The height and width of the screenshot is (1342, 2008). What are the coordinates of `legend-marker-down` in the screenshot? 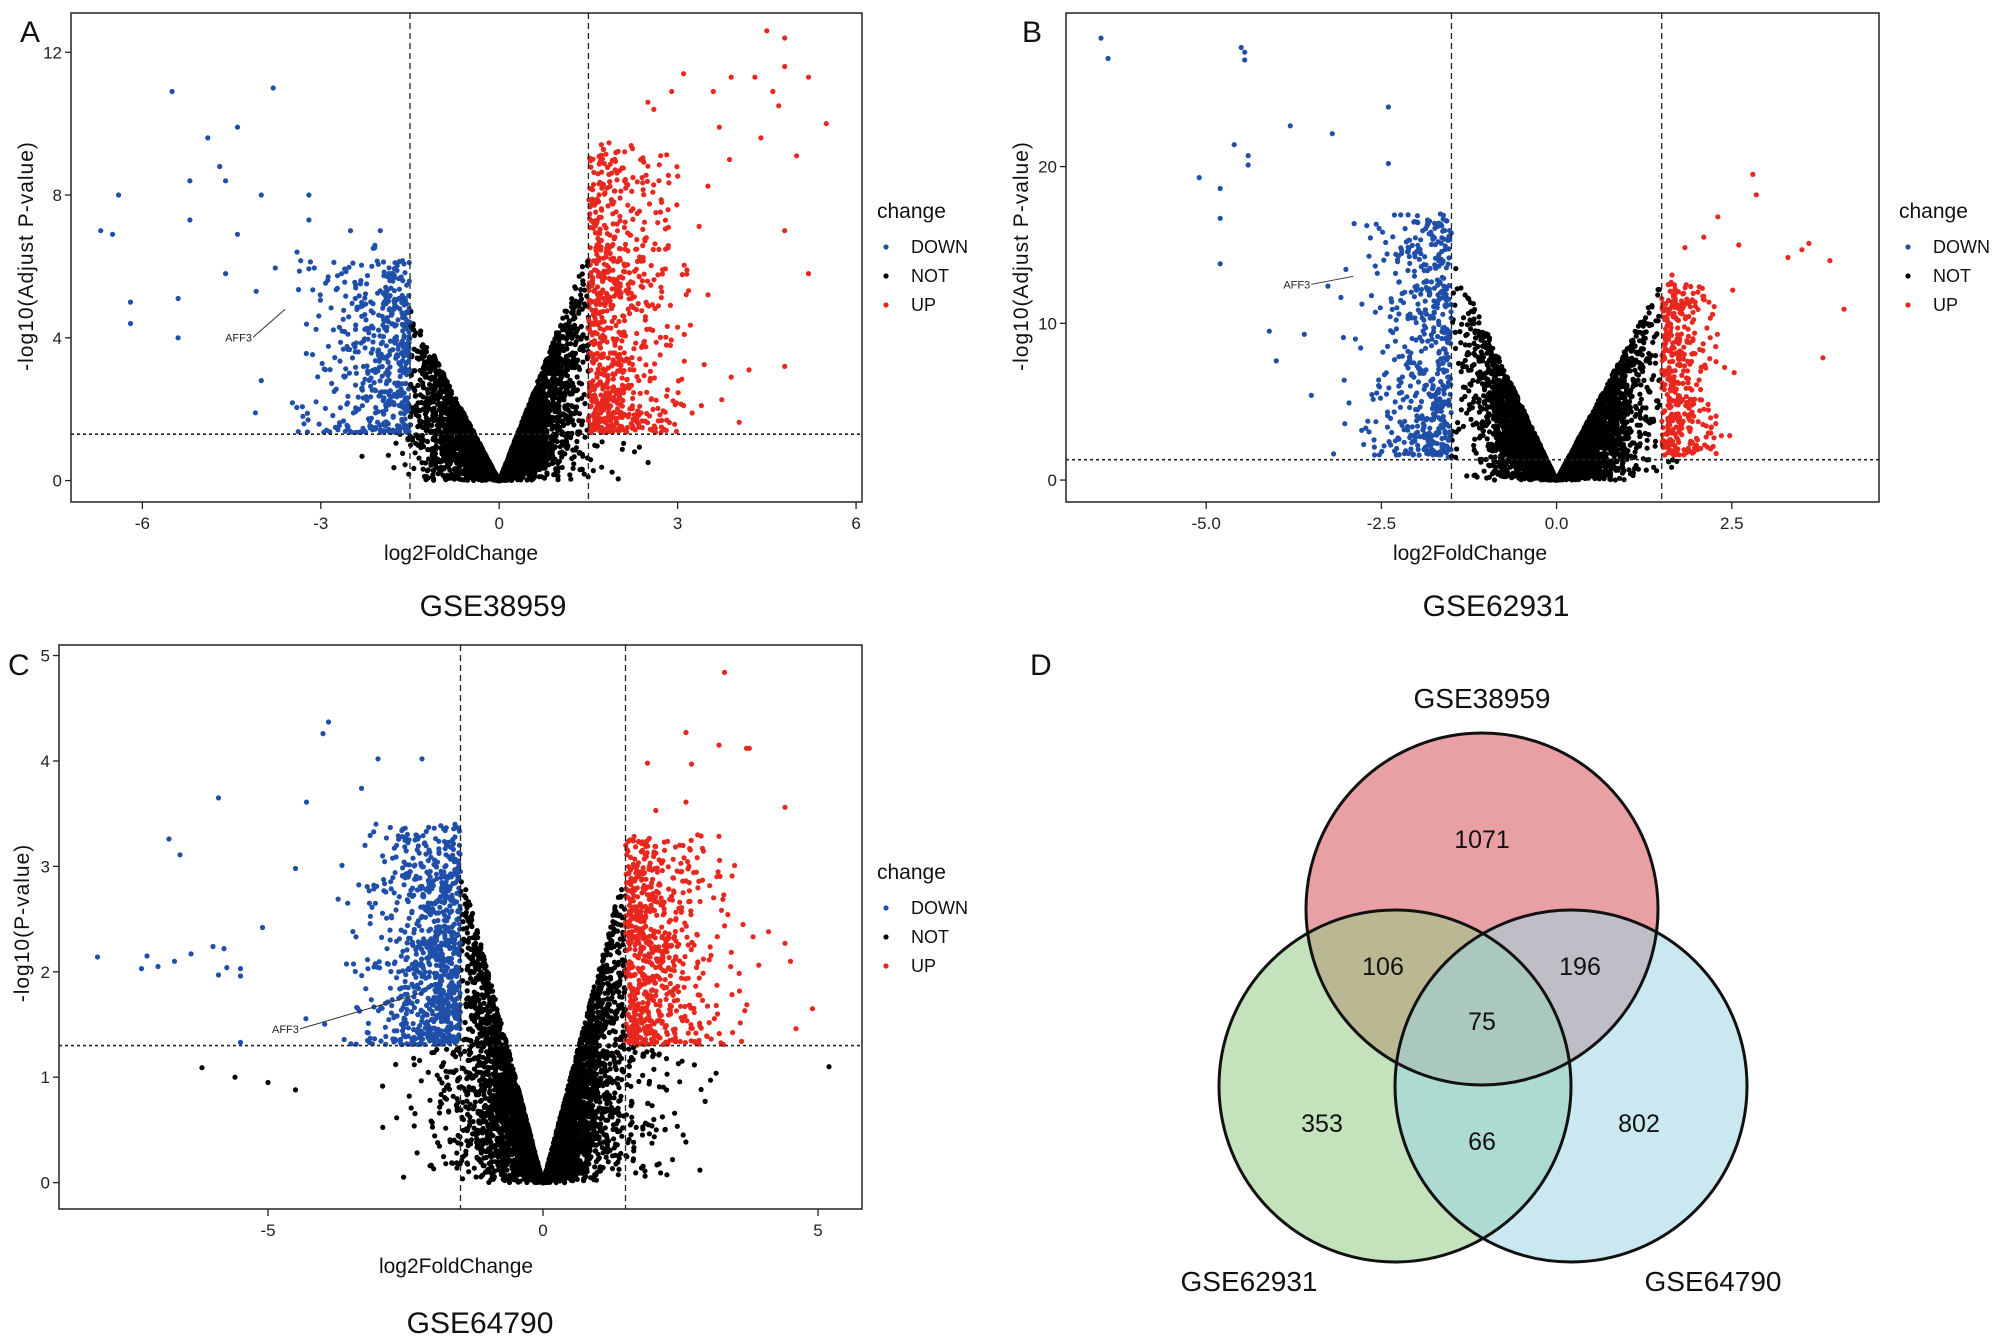 It's located at (886, 247).